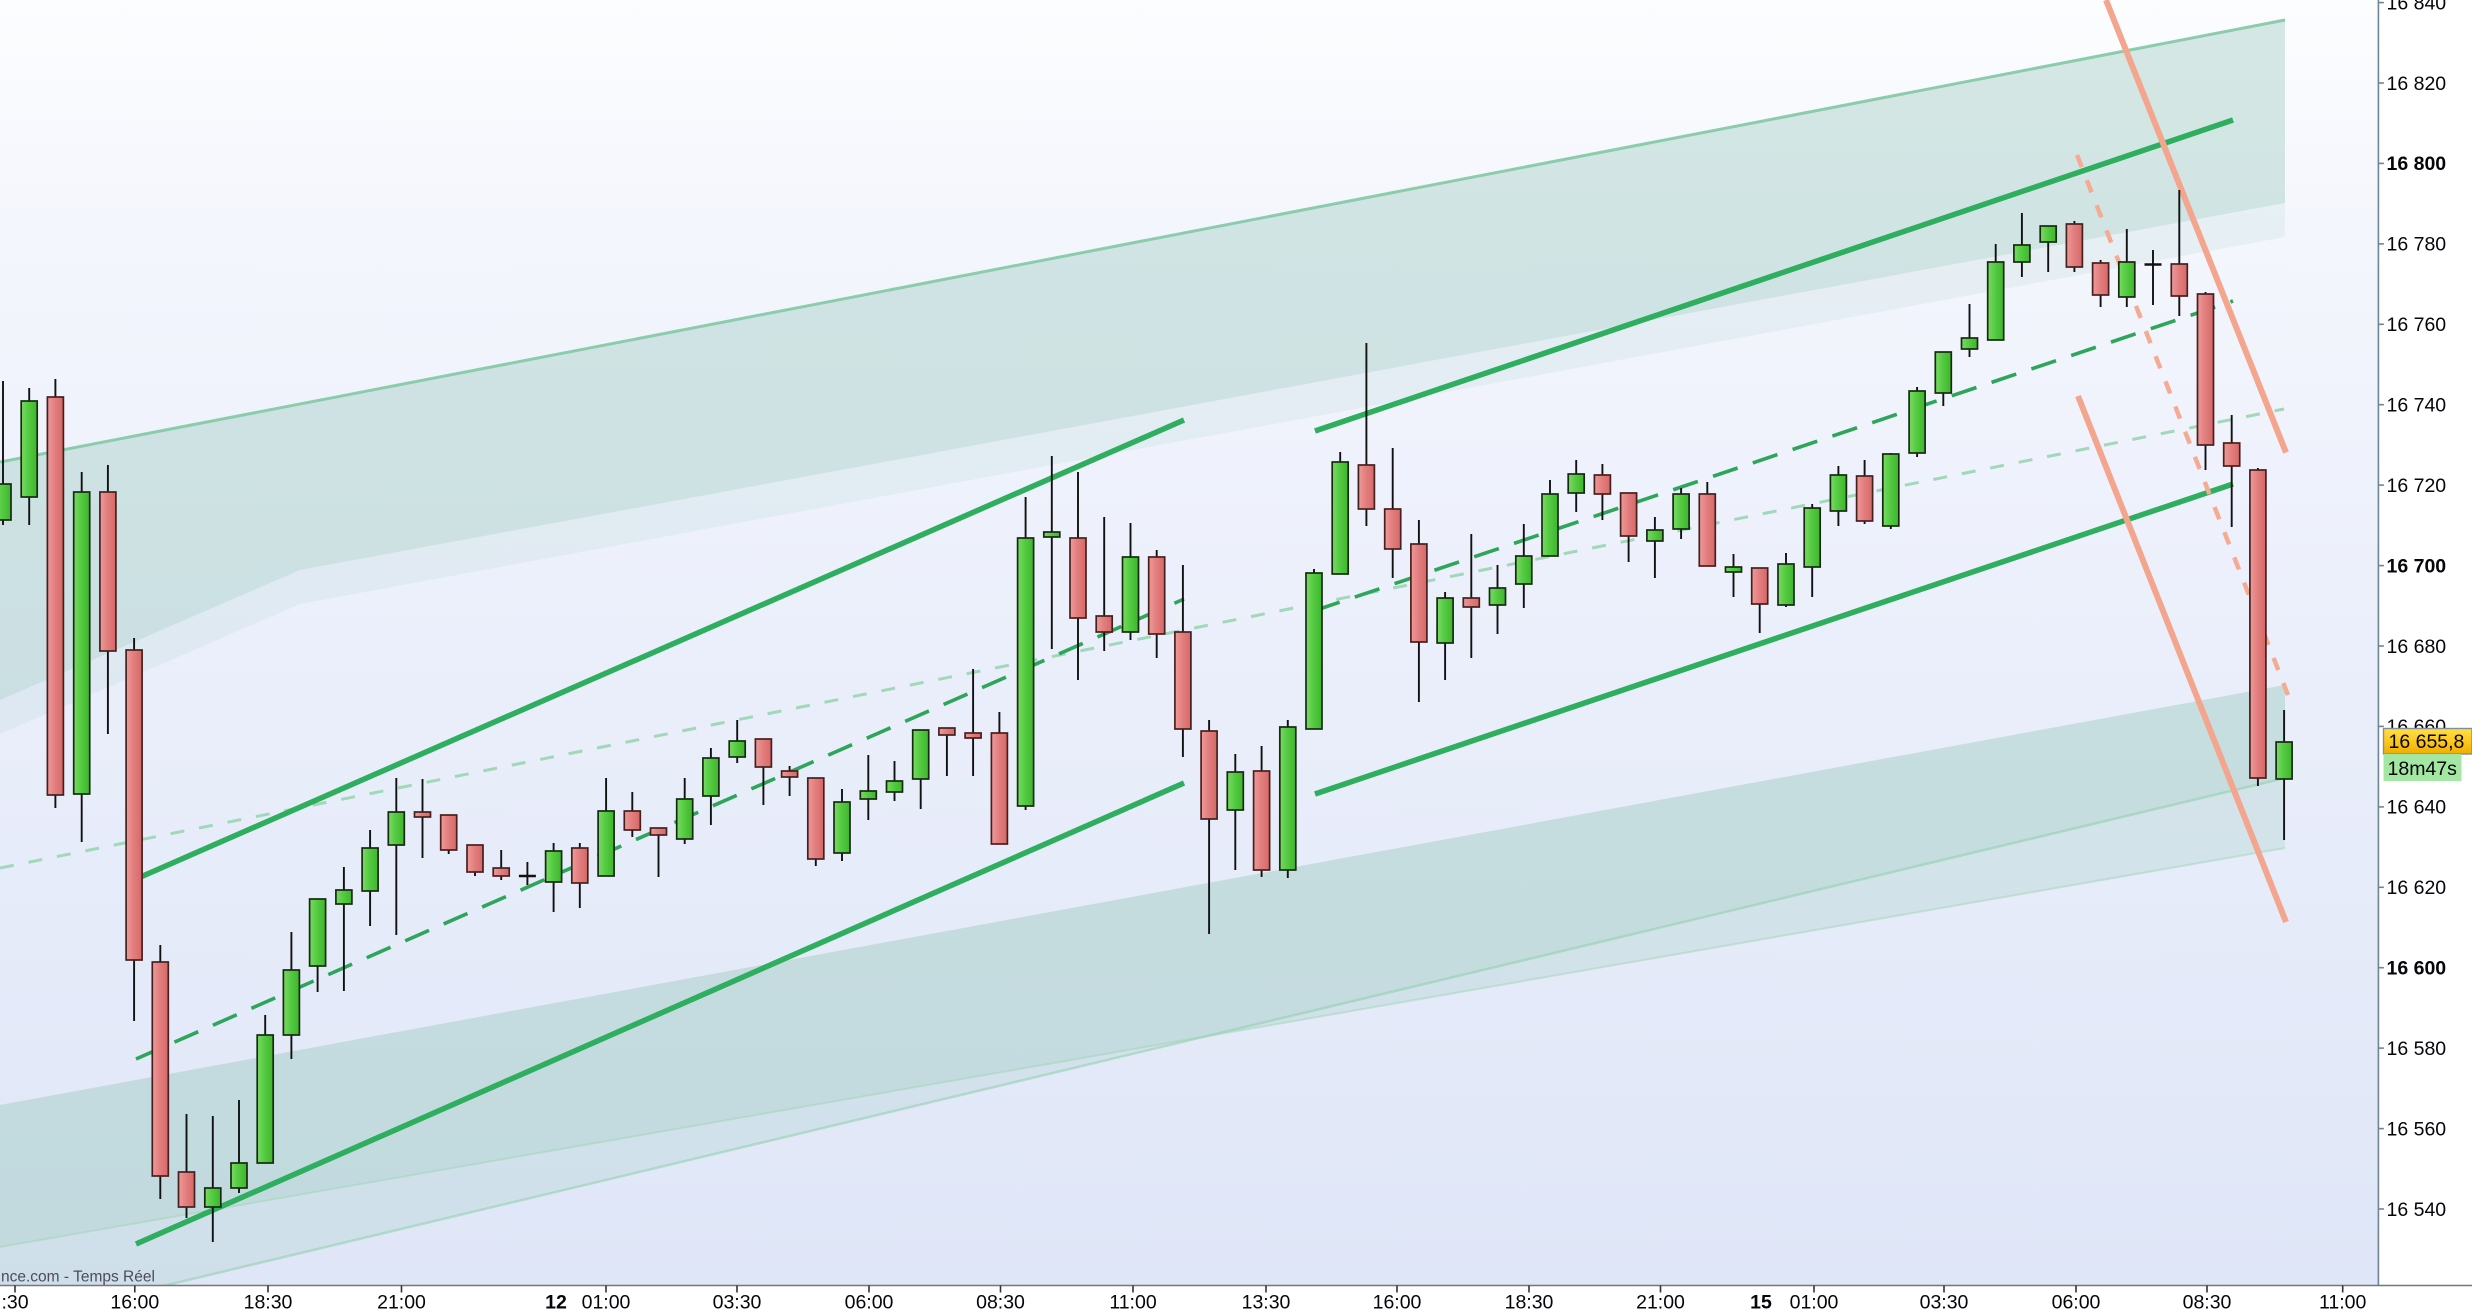 This screenshot has width=2472, height=1314. Describe the element at coordinates (2417, 325) in the screenshot. I see `svg-text: 16 760` at that location.